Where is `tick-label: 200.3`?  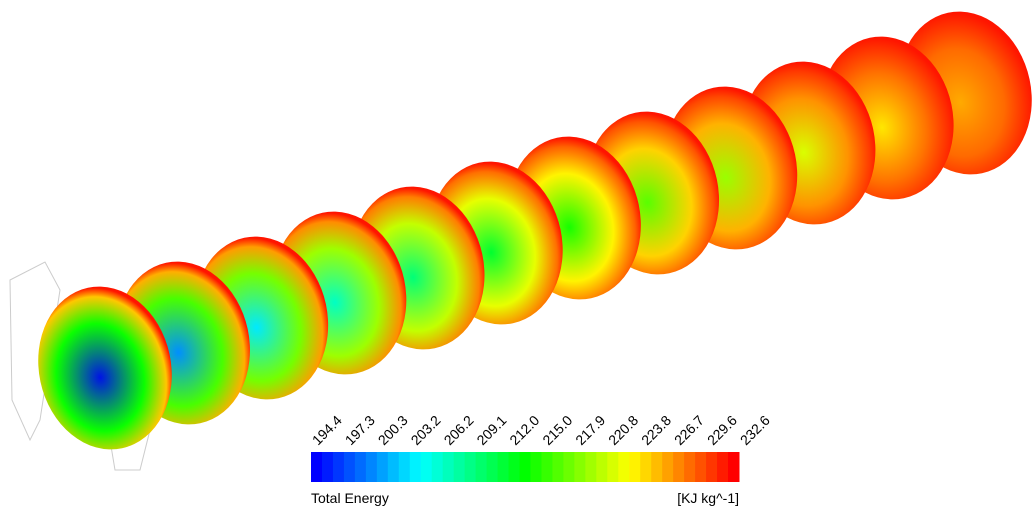 tick-label: 200.3 is located at coordinates (393, 430).